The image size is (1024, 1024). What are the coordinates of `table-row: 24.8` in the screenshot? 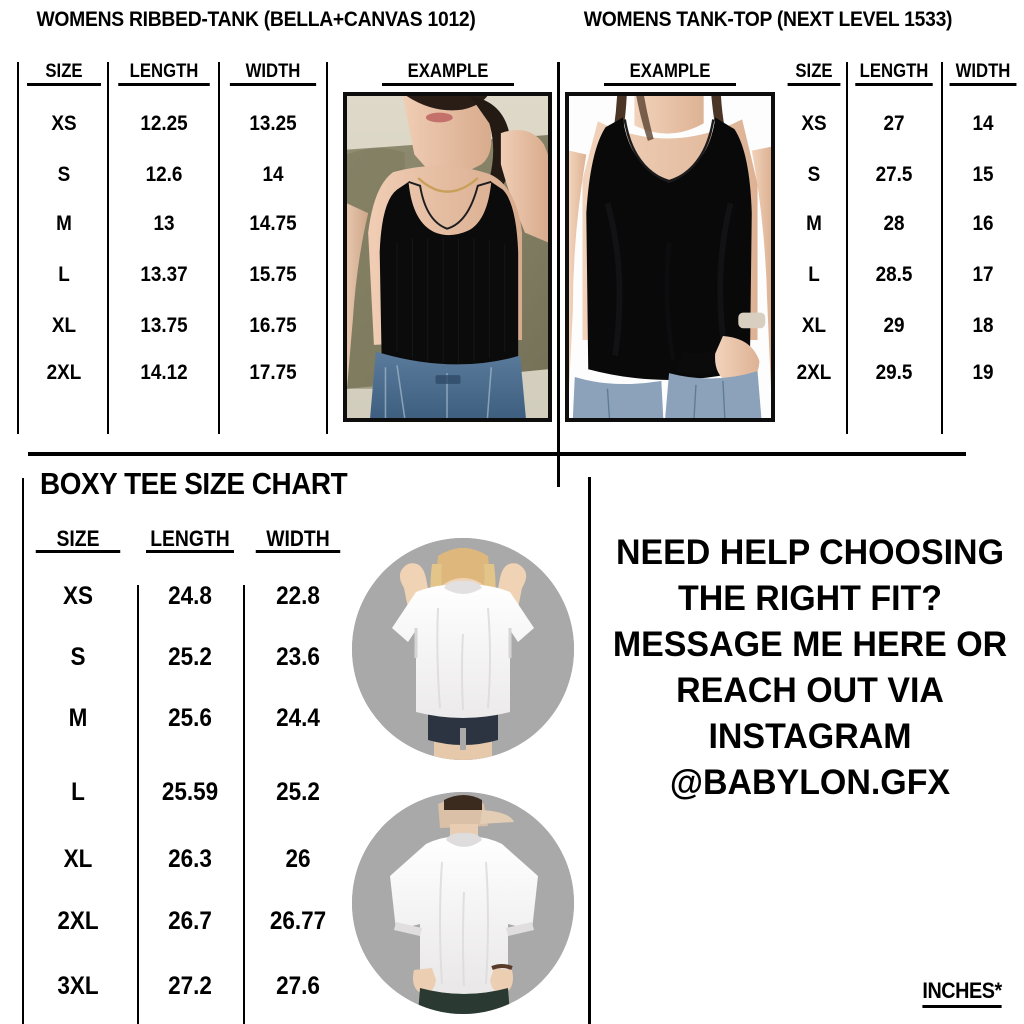 It's located at (190, 596).